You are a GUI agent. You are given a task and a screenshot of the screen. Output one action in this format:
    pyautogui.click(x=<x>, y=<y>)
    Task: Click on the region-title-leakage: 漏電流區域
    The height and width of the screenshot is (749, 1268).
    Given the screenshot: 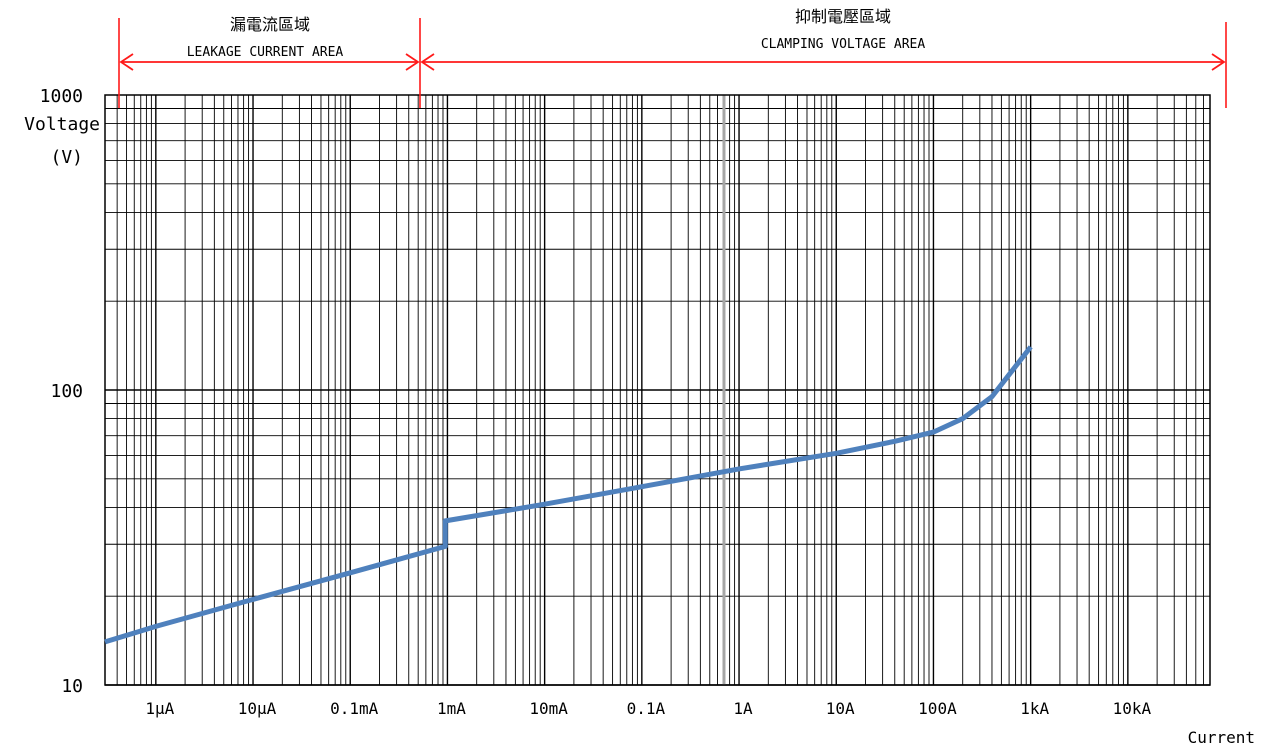 What is the action you would take?
    pyautogui.click(x=270, y=24)
    